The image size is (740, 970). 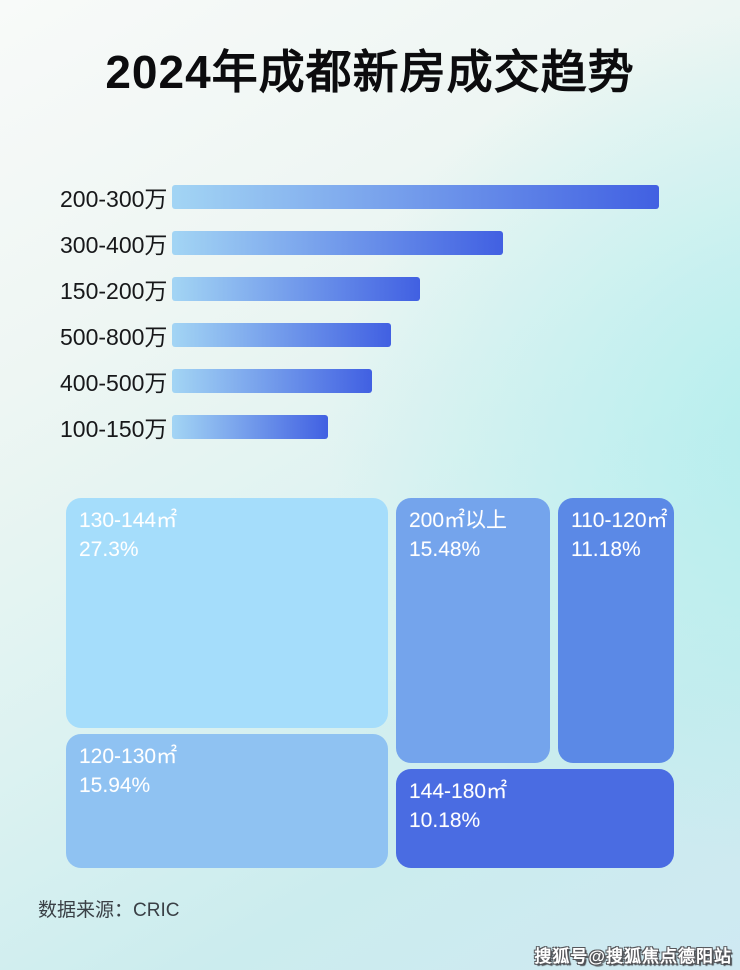 I want to click on tile-area-label: 110-120㎡, so click(x=619, y=520).